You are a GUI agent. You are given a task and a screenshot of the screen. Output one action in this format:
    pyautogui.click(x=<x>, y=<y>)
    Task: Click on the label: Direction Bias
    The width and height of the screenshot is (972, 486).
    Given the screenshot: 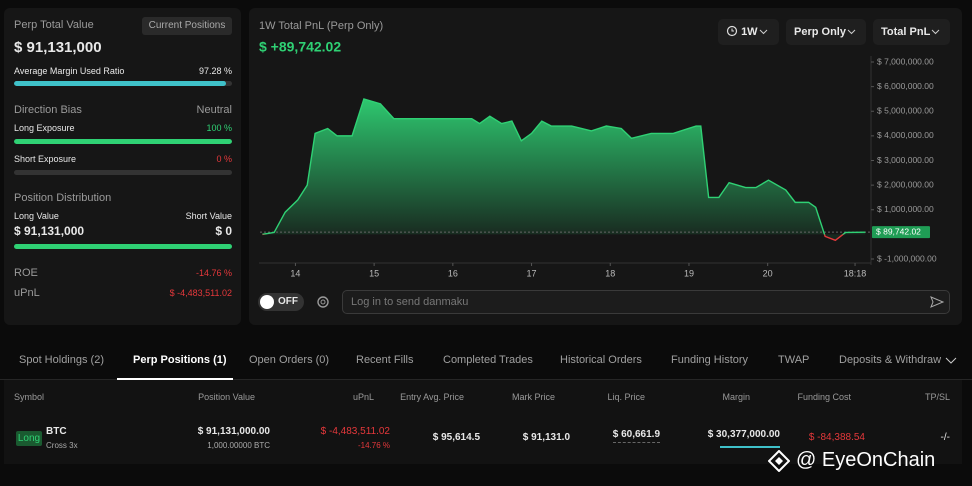 What is the action you would take?
    pyautogui.click(x=48, y=110)
    